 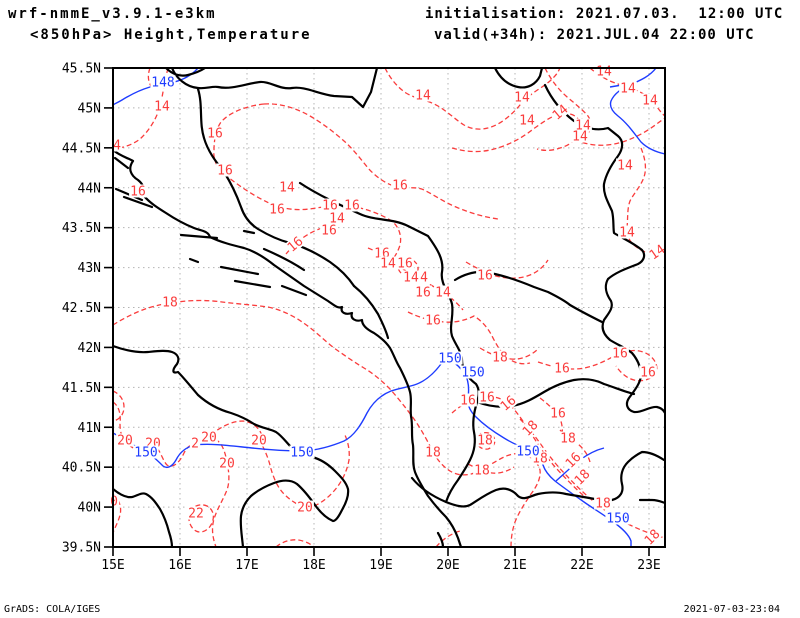 What do you see at coordinates (619, 131) in the screenshot?
I see `temp-contour-14-ne-c` at bounding box center [619, 131].